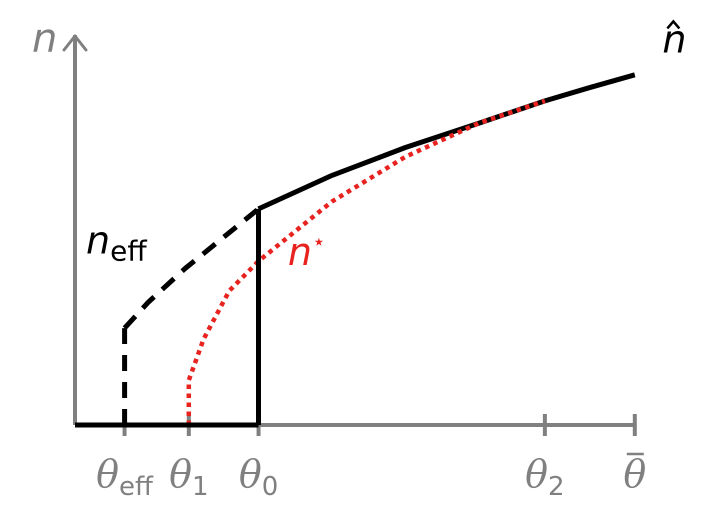  Describe the element at coordinates (634, 474) in the screenshot. I see `x-tick-label: θ` at that location.